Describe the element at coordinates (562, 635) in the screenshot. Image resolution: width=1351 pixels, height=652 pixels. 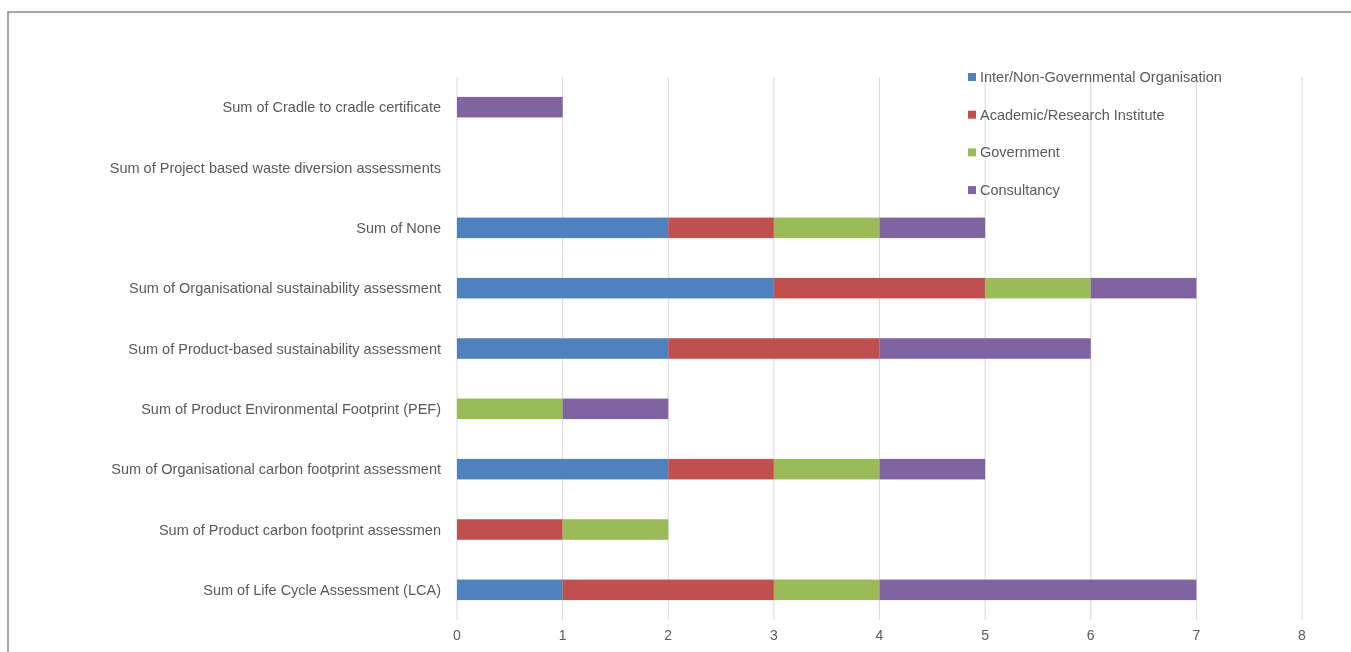
I see `x-tick-label: 1` at that location.